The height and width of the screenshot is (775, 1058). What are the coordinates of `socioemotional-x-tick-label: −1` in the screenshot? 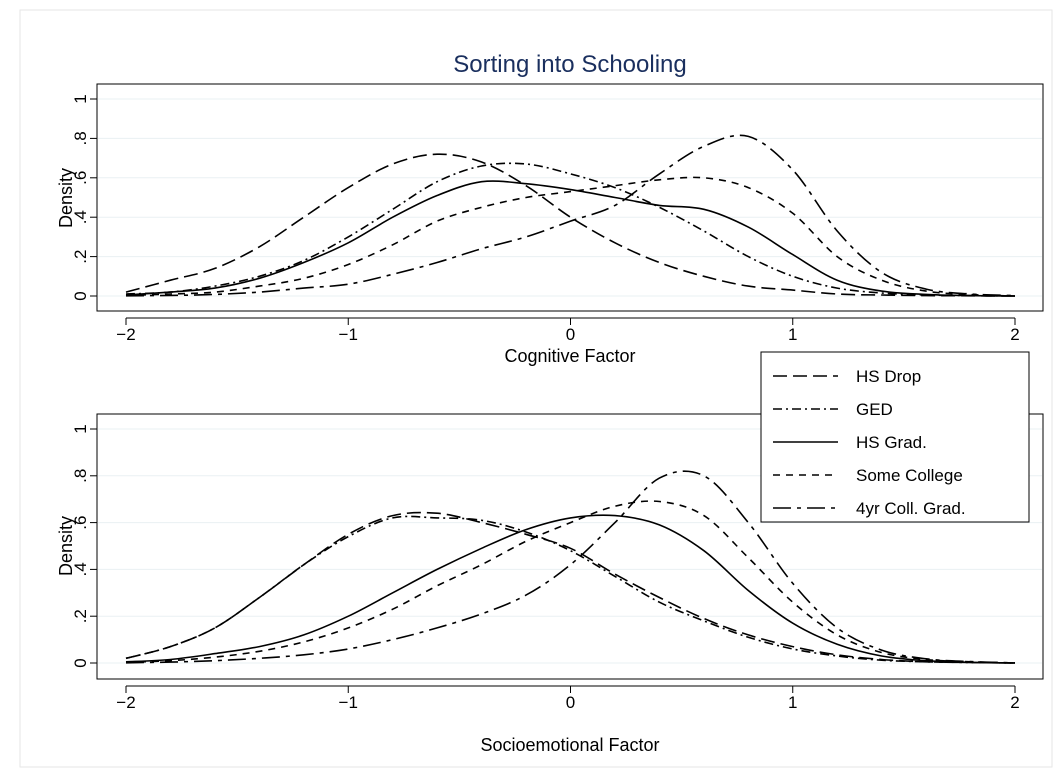 It's located at (348, 702).